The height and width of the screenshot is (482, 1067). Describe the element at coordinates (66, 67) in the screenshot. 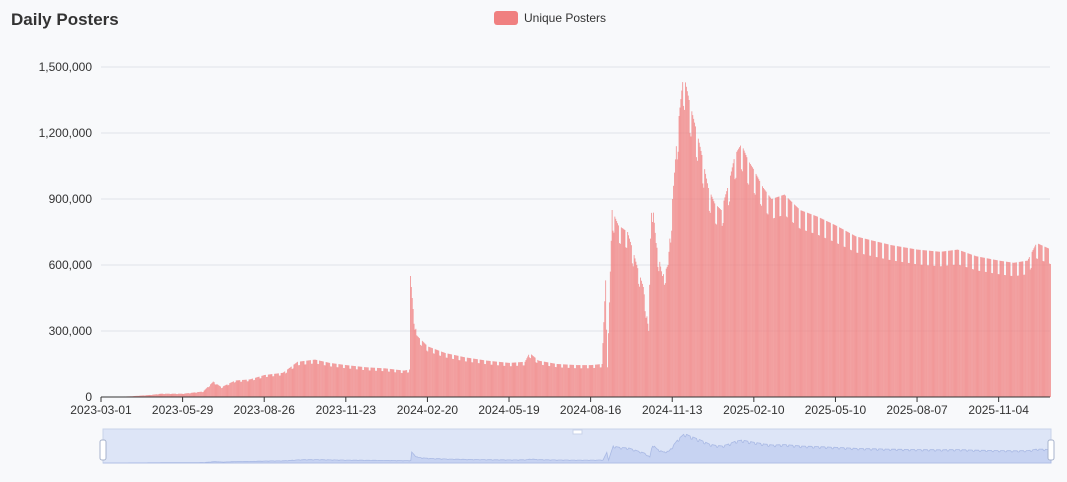

I see `y-tick-label: 1,500,000` at that location.